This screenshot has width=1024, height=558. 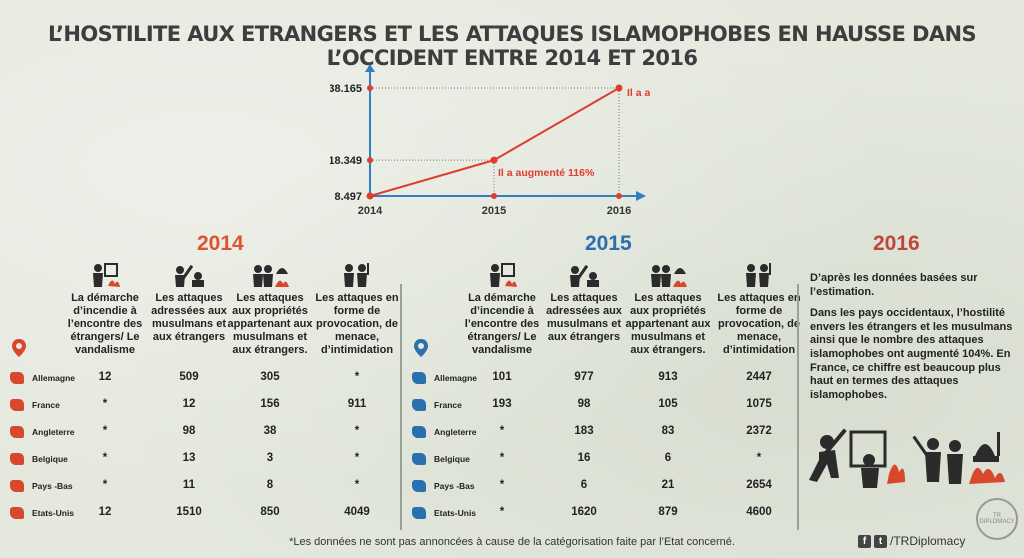 I want to click on facebook-icon: f, so click(x=864, y=541).